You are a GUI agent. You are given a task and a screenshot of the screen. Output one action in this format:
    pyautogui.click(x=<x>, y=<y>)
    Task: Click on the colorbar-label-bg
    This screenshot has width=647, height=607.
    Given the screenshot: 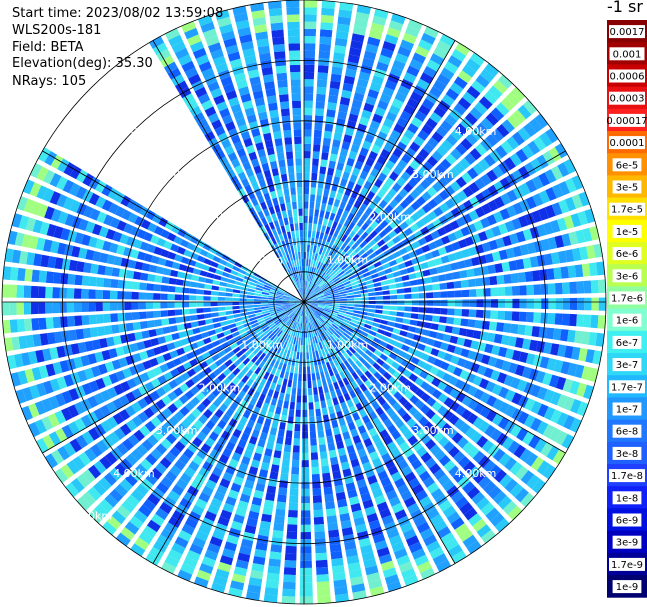 What is the action you would take?
    pyautogui.click(x=627, y=165)
    